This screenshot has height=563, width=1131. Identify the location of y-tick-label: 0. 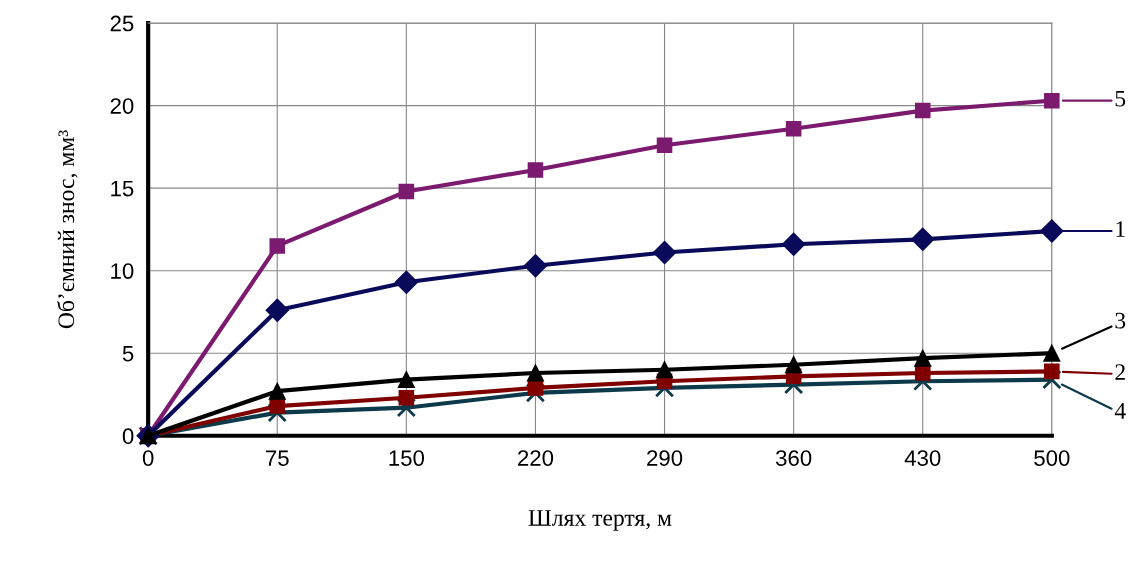
(128, 436).